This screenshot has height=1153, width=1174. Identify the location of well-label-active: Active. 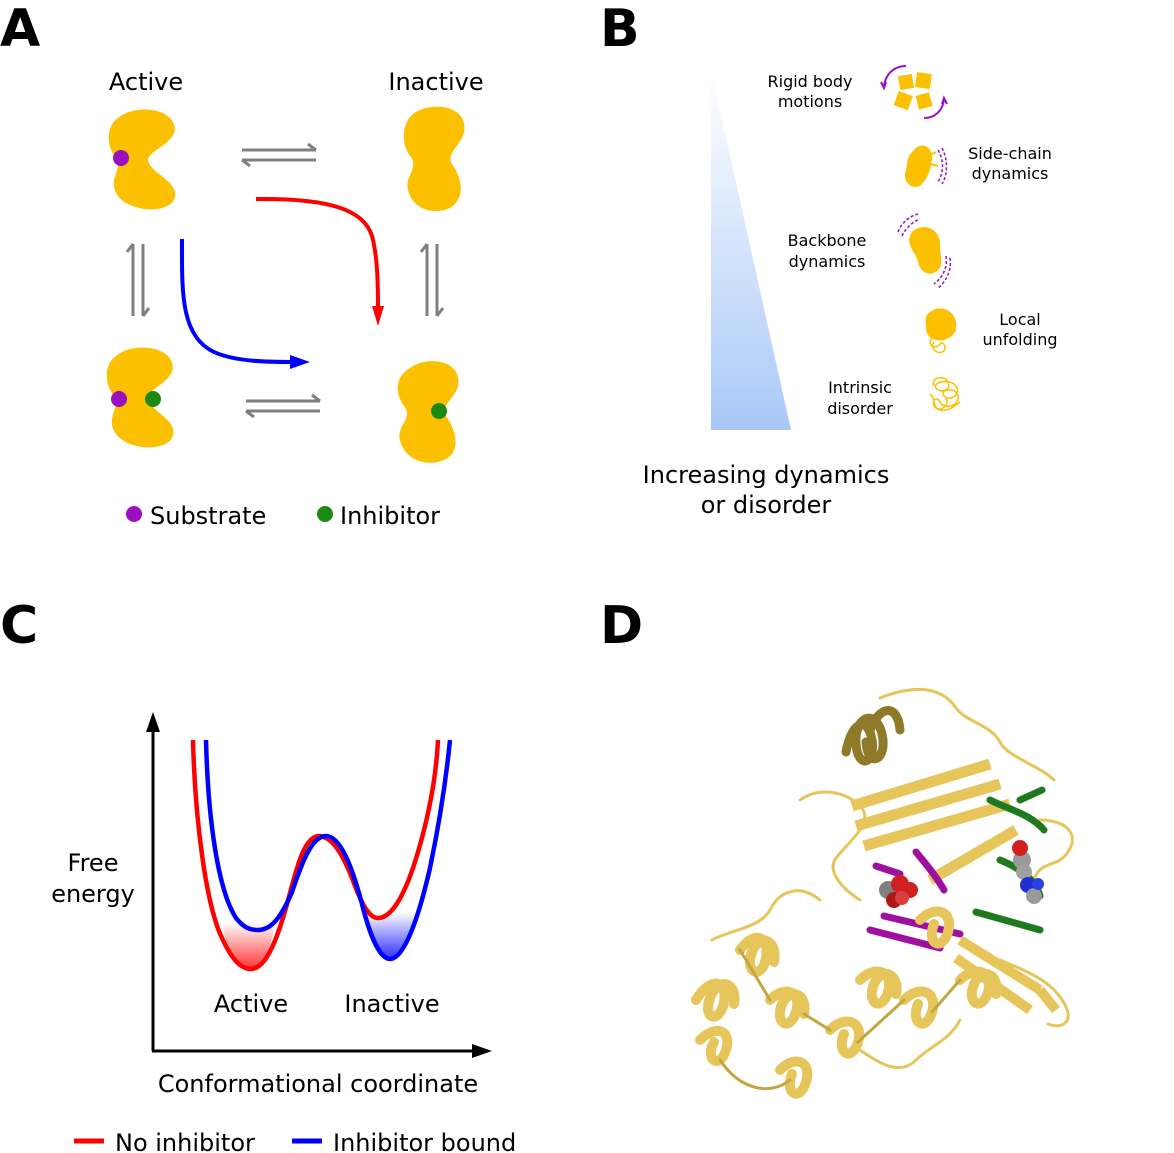
(251, 1004).